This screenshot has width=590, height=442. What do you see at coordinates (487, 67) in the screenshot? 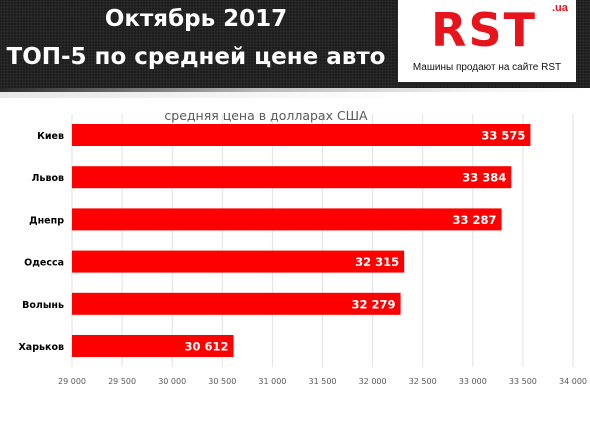
I see `logo-tagline: Машины продают на сайте RST` at bounding box center [487, 67].